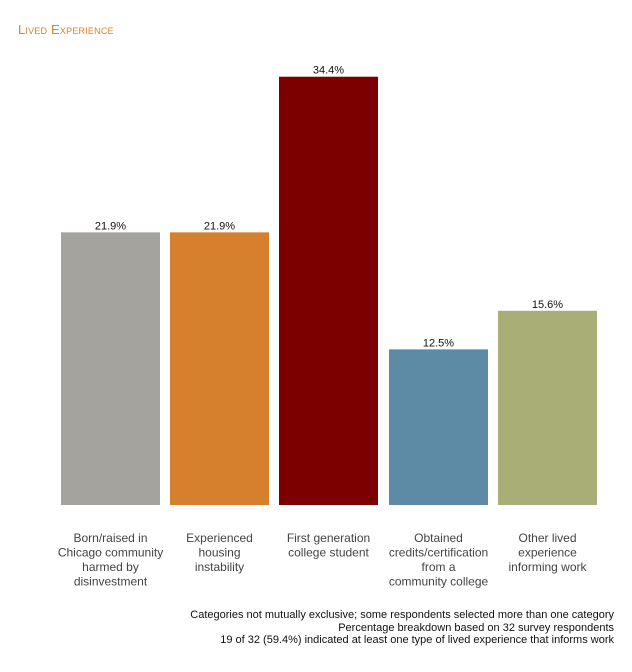 The image size is (632, 672). I want to click on category-label-line: housing, so click(219, 553).